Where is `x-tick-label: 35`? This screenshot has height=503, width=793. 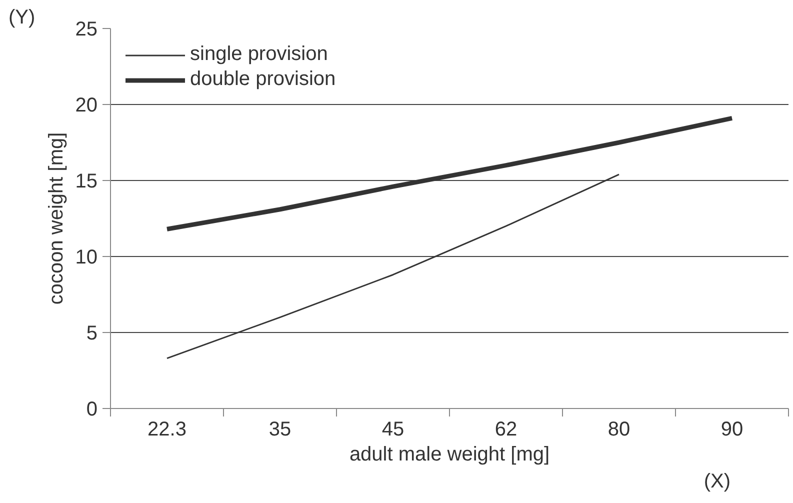 x-tick-label: 35 is located at coordinates (280, 429).